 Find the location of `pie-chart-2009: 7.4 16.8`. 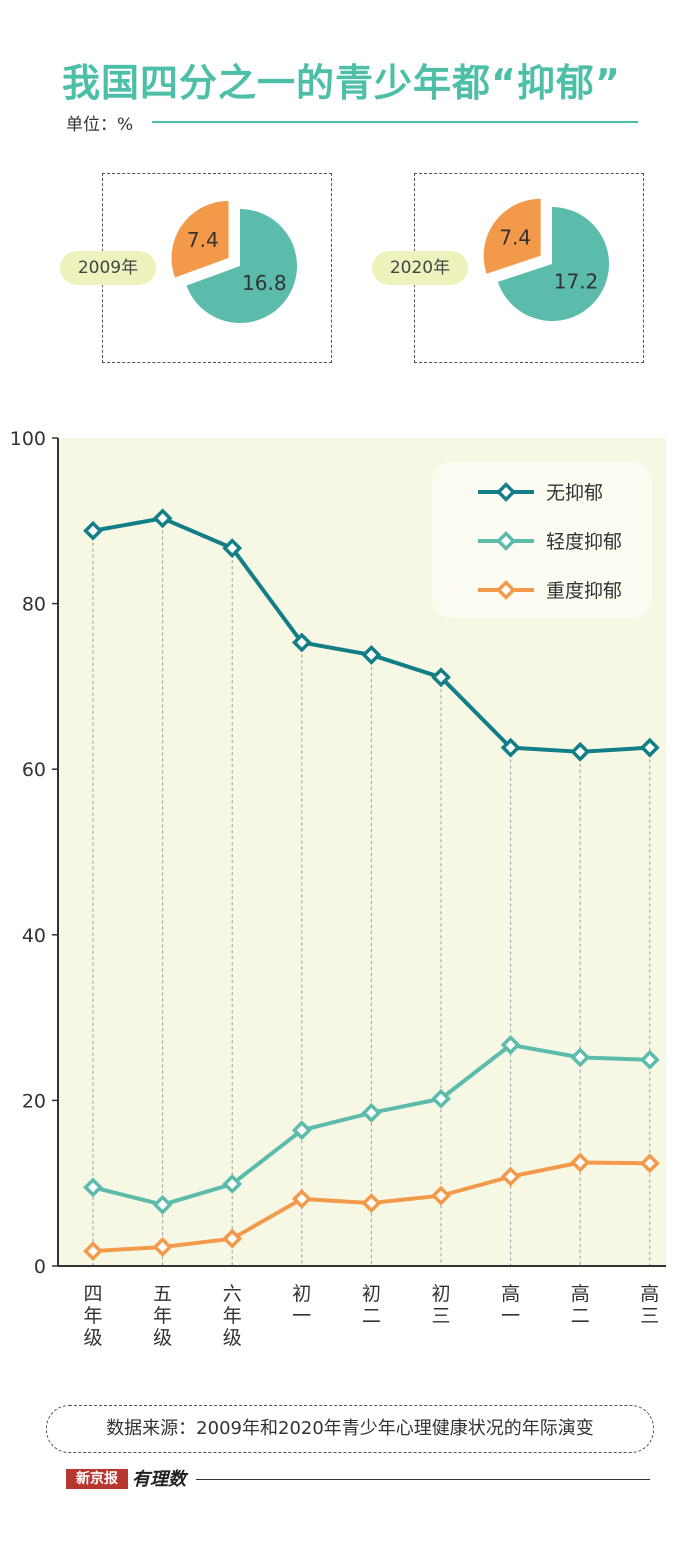

pie-chart-2009: 7.4 16.8 is located at coordinates (234, 262).